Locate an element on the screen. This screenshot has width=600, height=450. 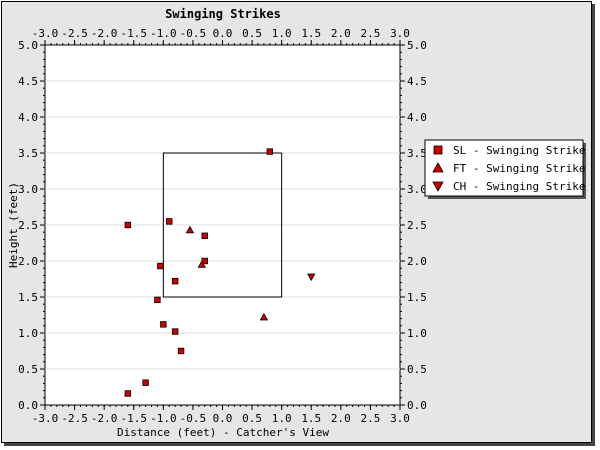
x-tick-label-bottom: -2.0 is located at coordinates (104, 418).